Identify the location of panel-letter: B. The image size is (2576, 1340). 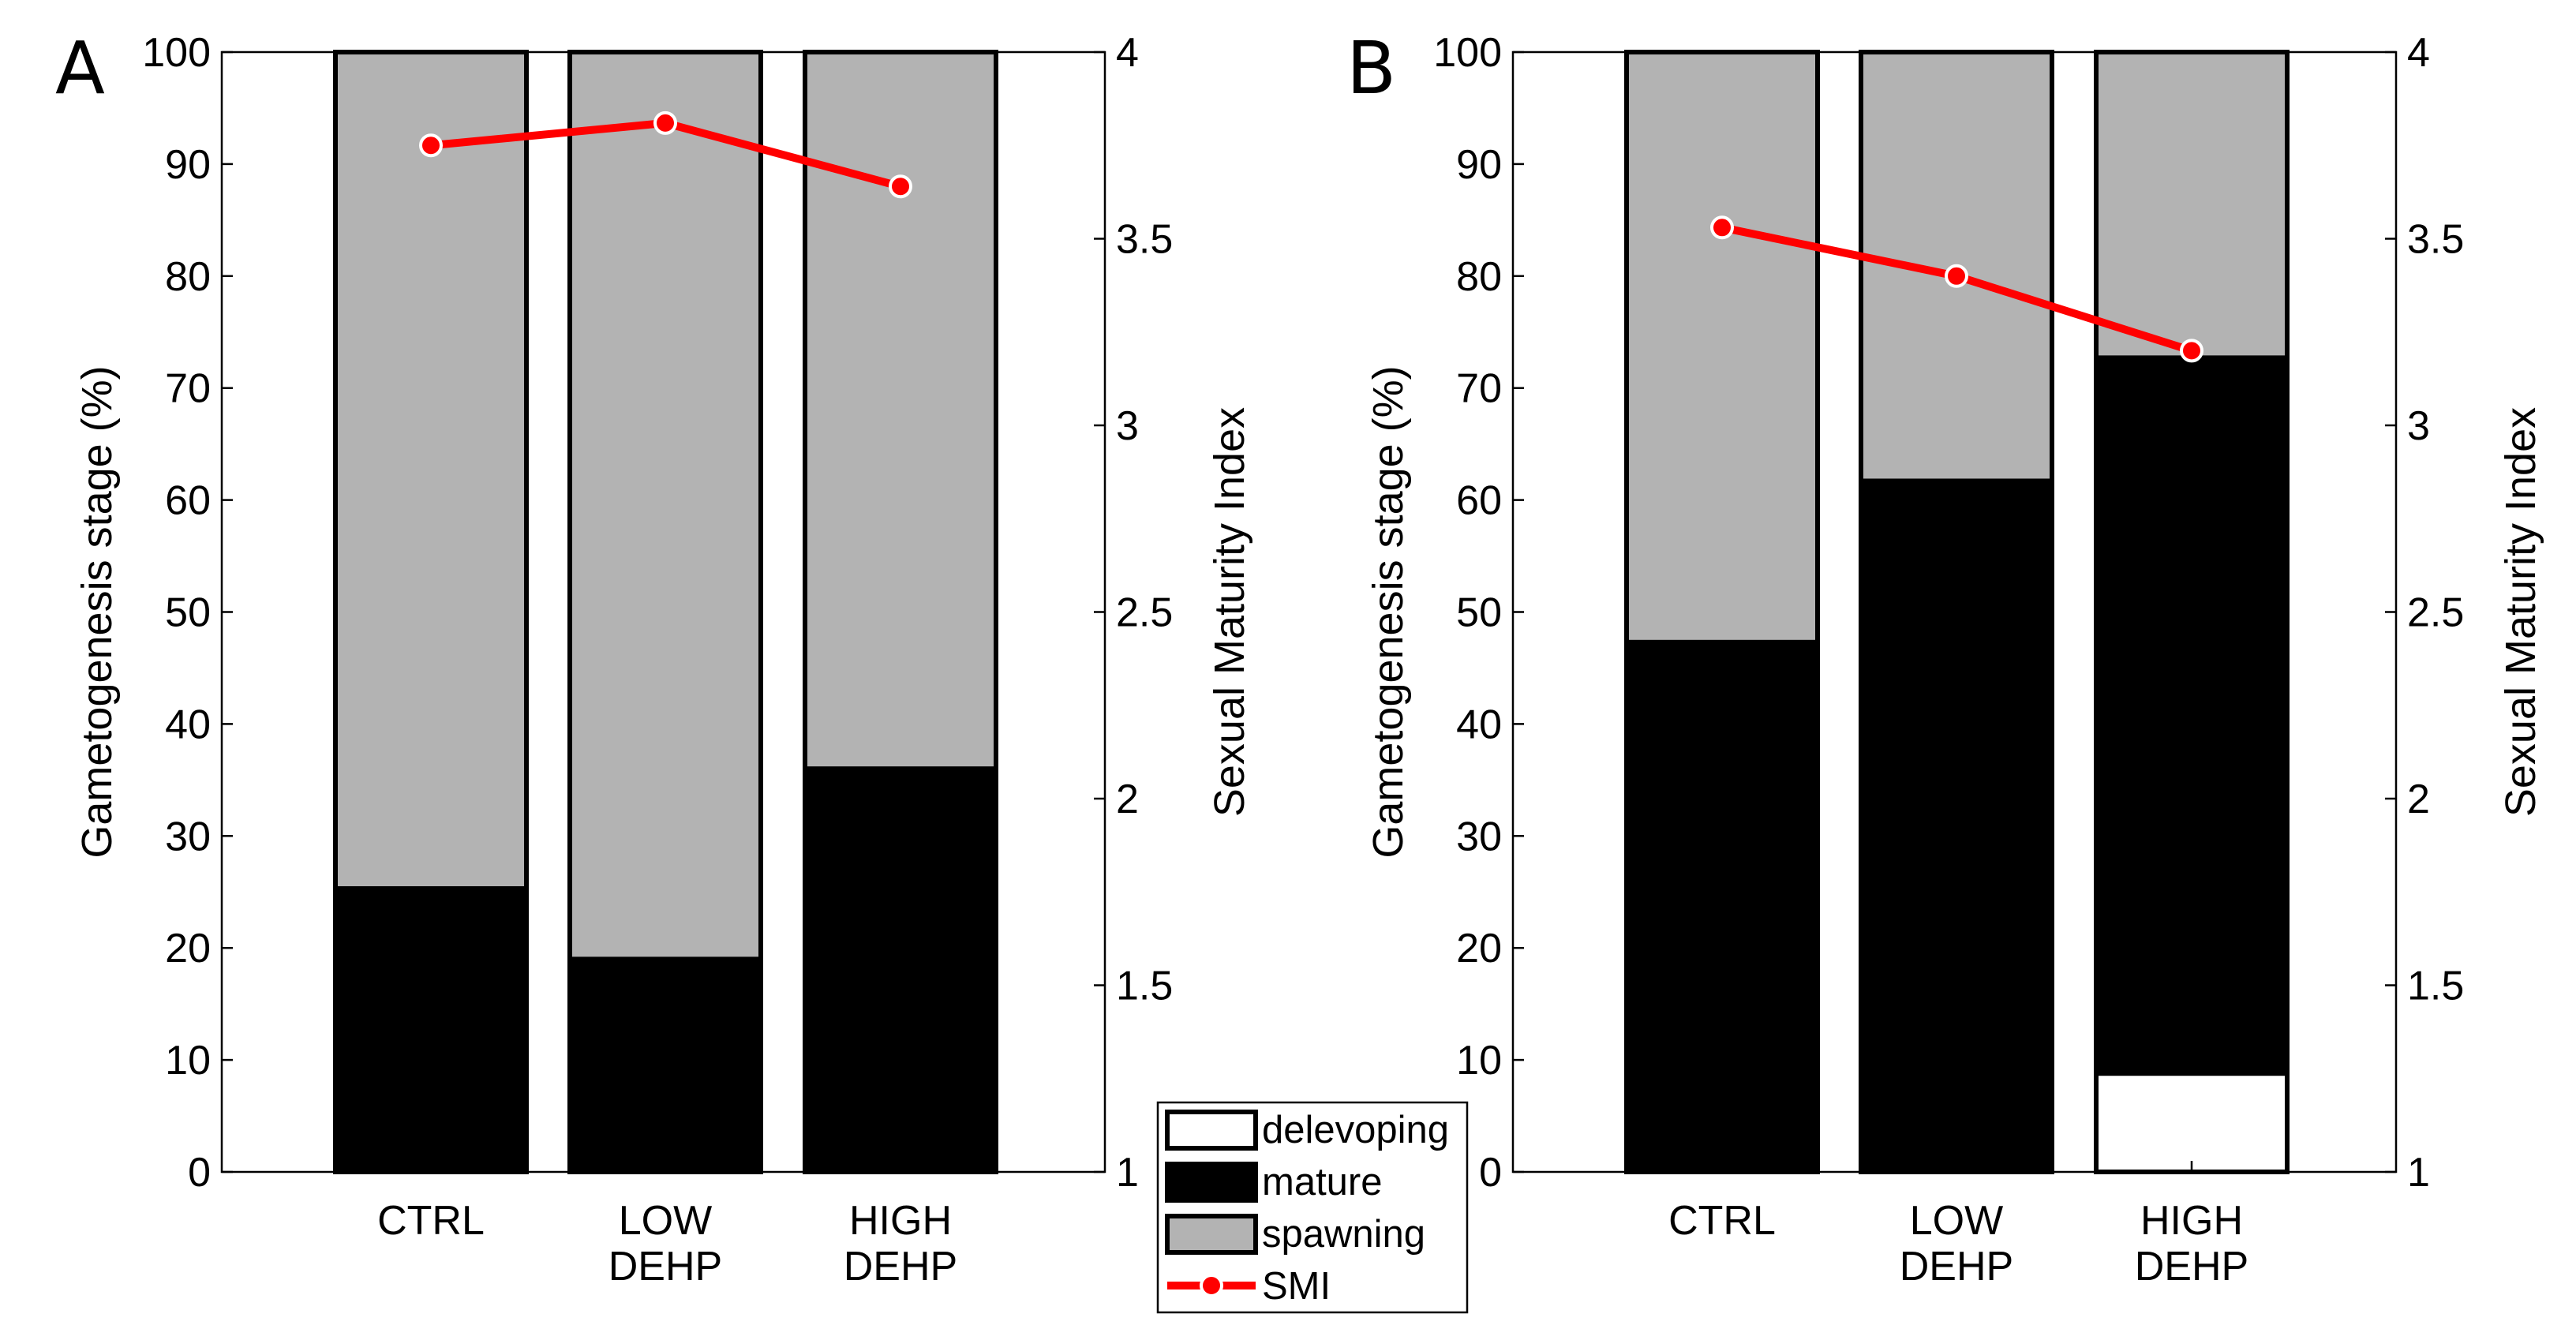
(1371, 68).